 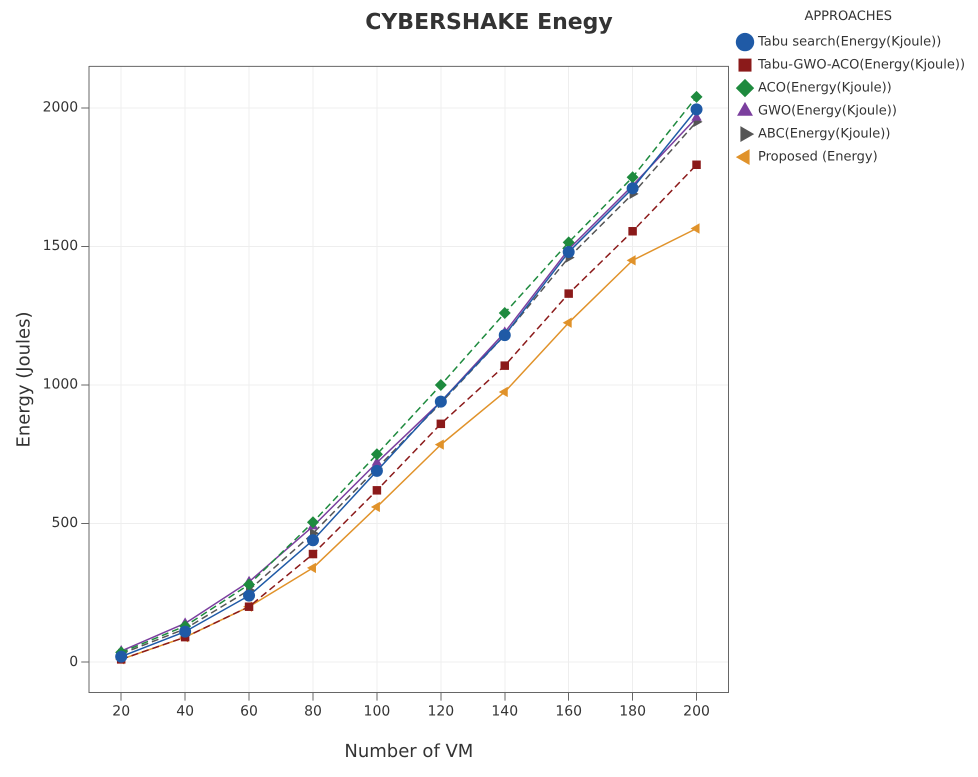 I want to click on legend-label: ACO(Energy(Kjoule)), so click(x=825, y=88).